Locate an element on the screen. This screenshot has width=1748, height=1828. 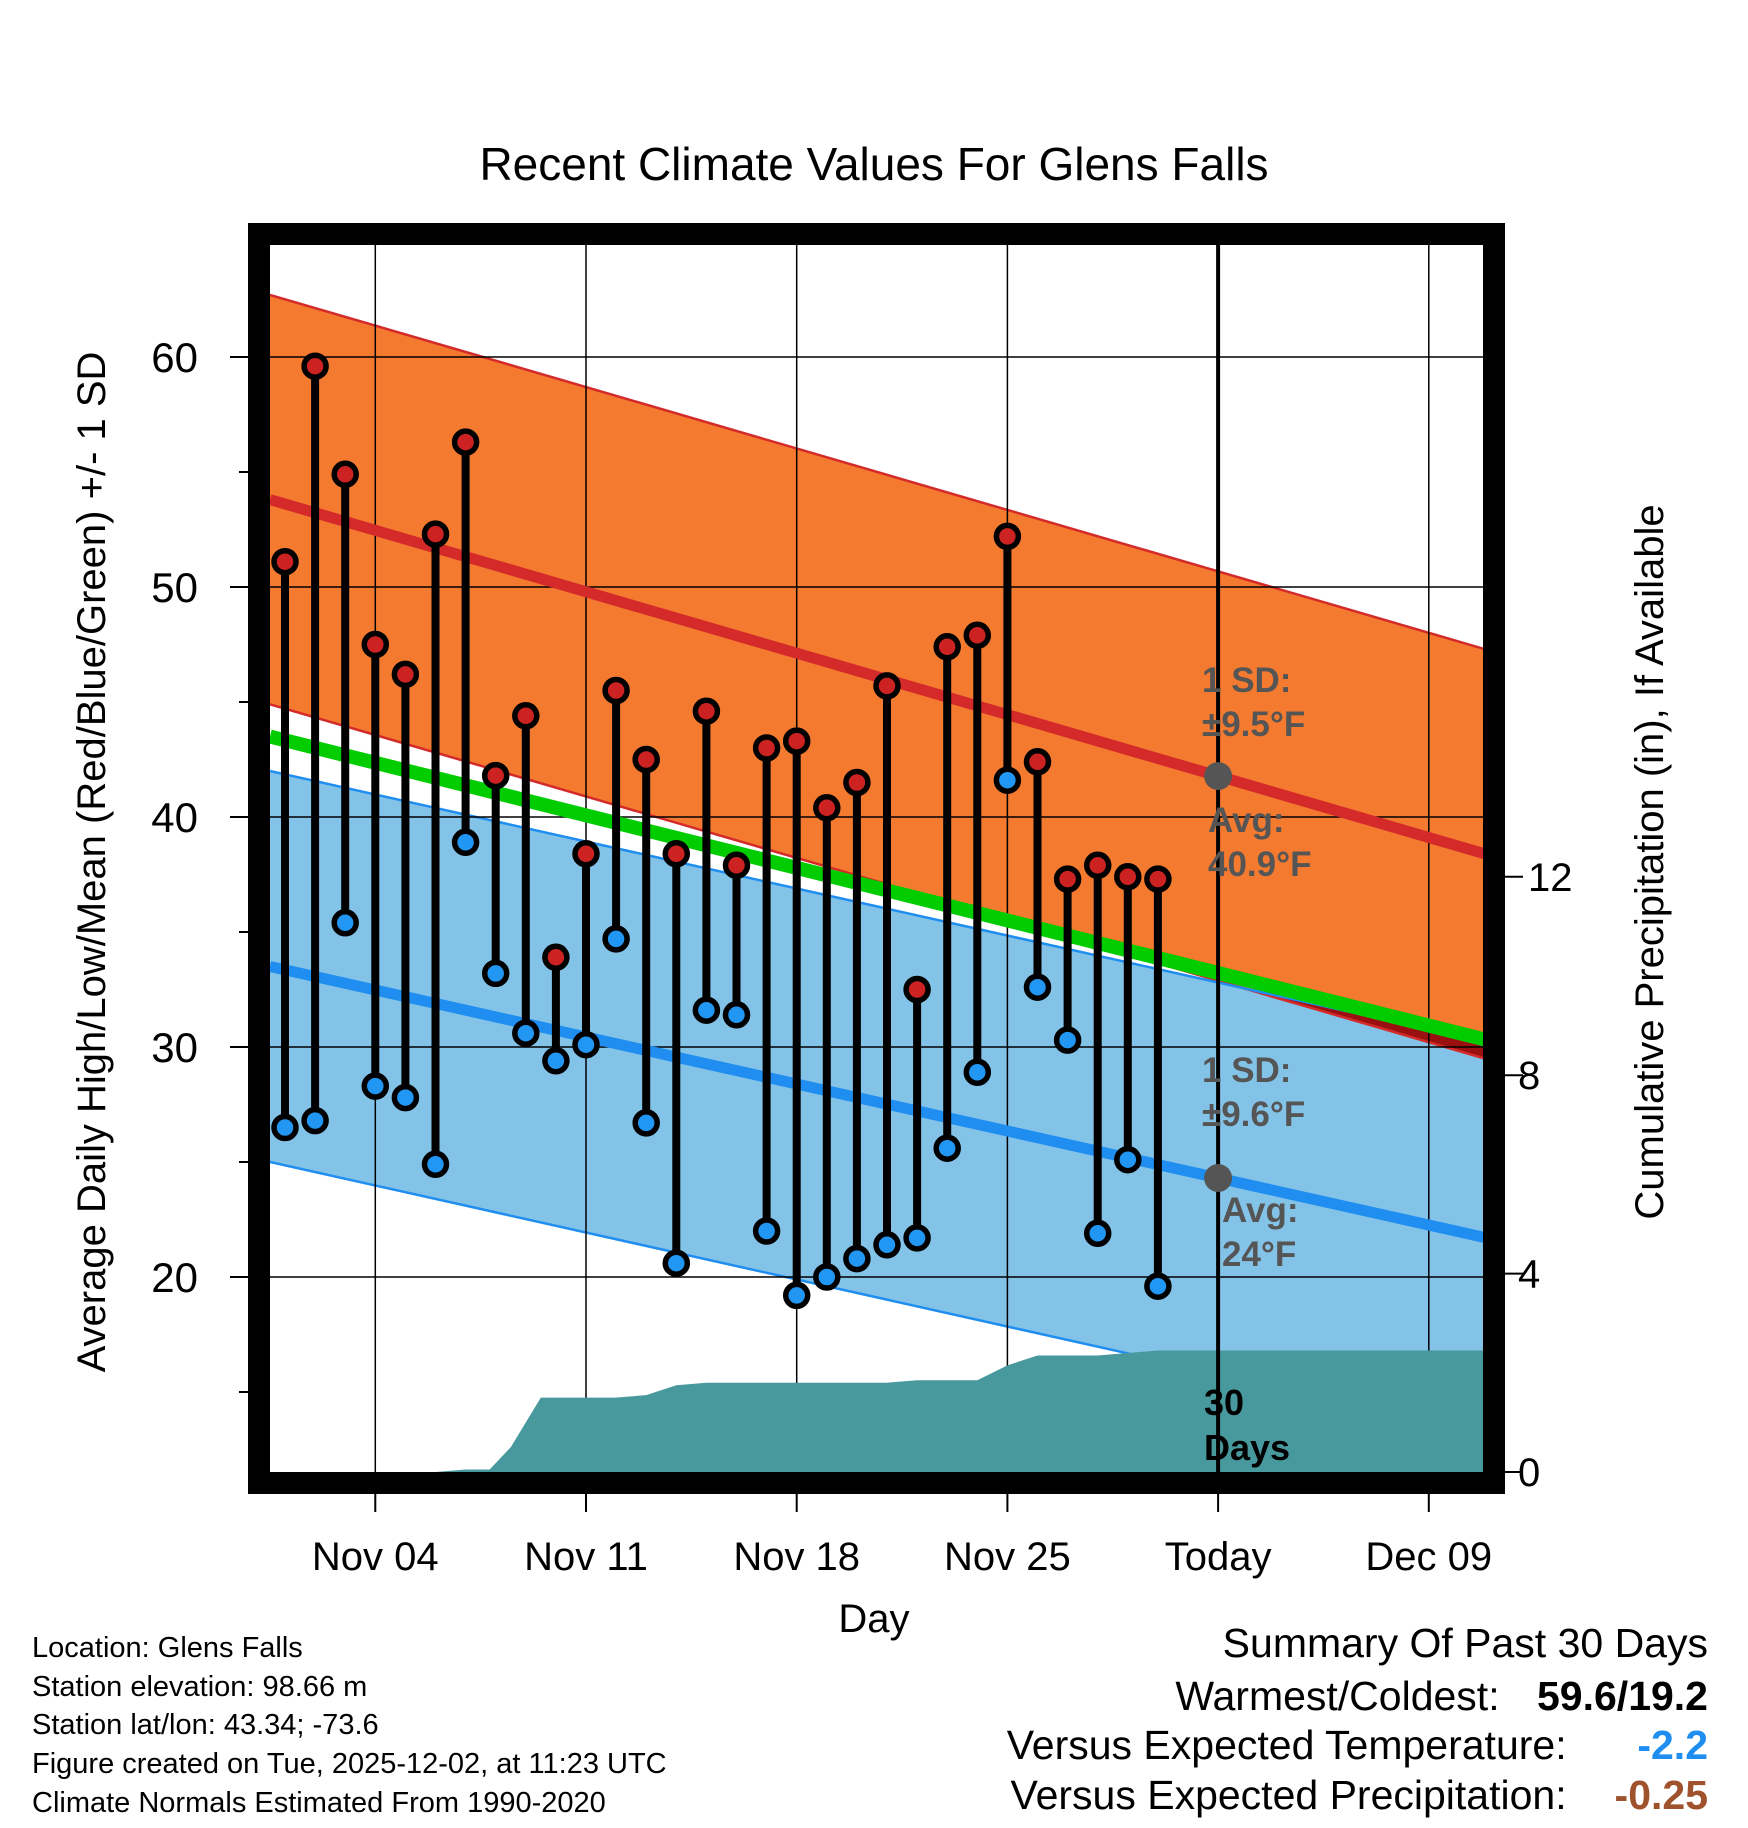
low-normal-line is located at coordinates (876, 1102).